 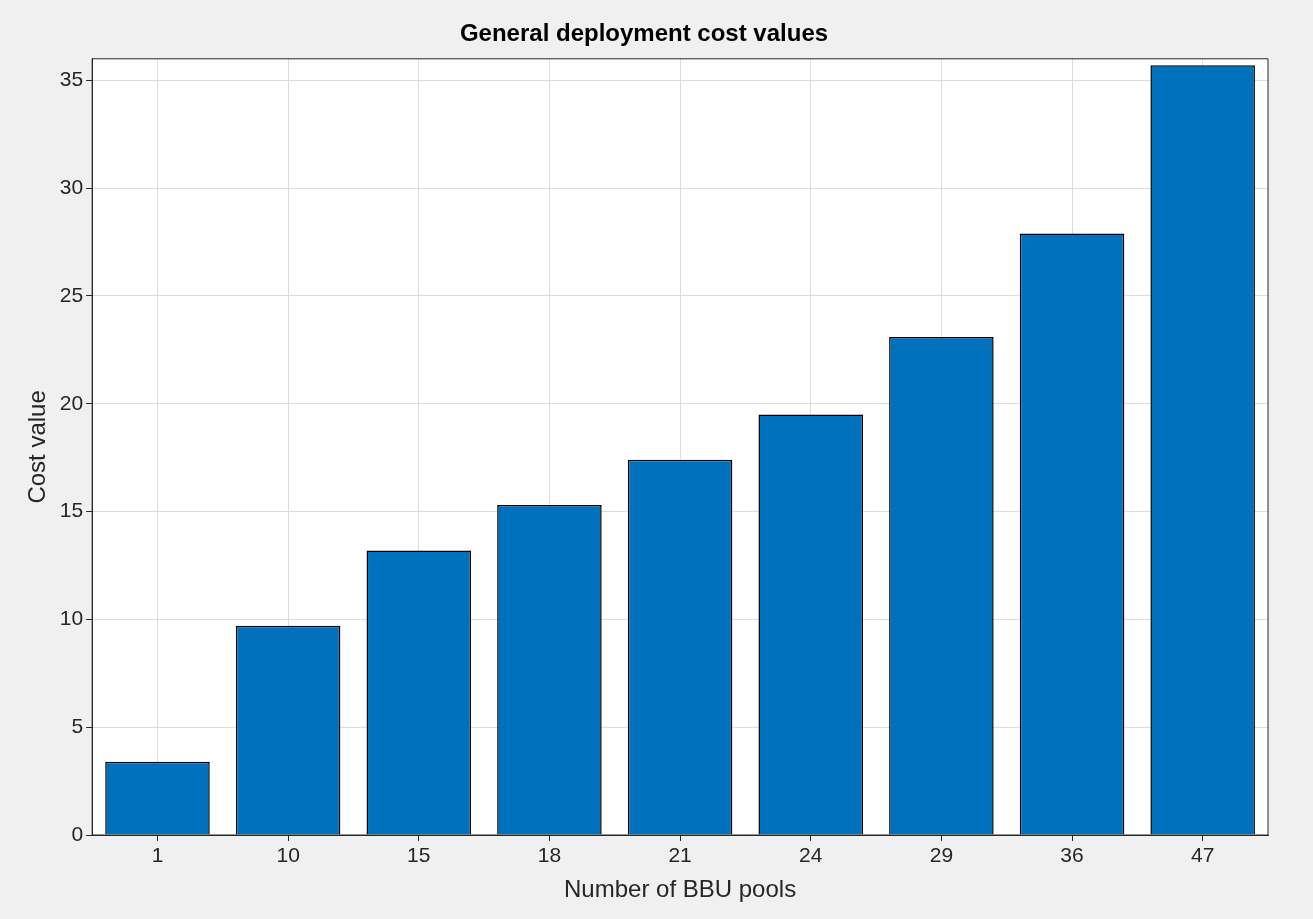 What do you see at coordinates (71, 186) in the screenshot?
I see `y-tick-label: 30` at bounding box center [71, 186].